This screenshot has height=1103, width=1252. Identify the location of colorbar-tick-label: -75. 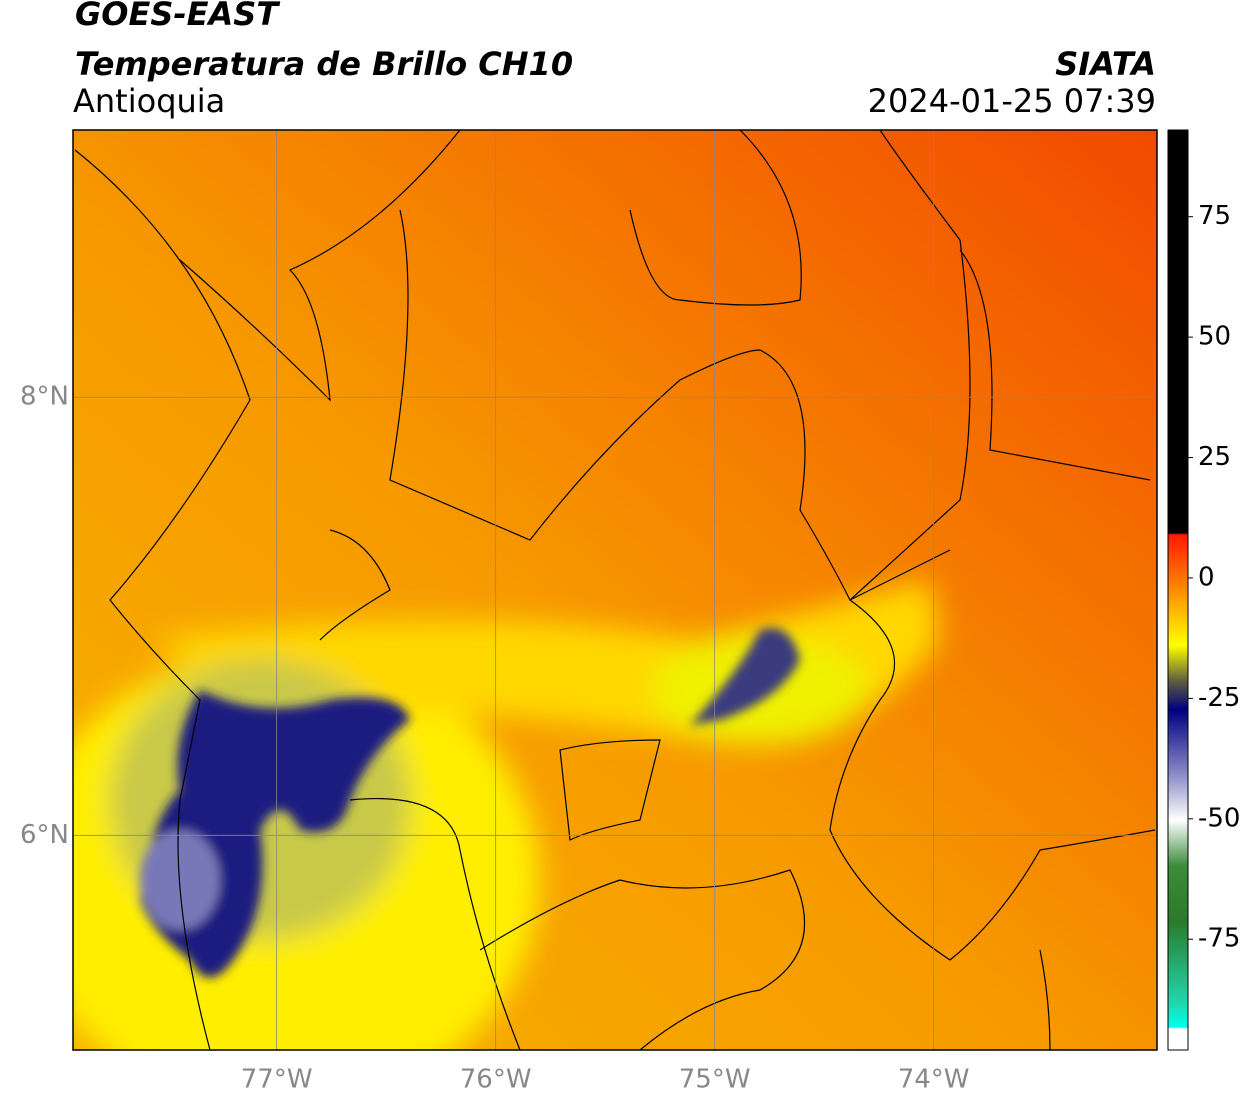
(1219, 939).